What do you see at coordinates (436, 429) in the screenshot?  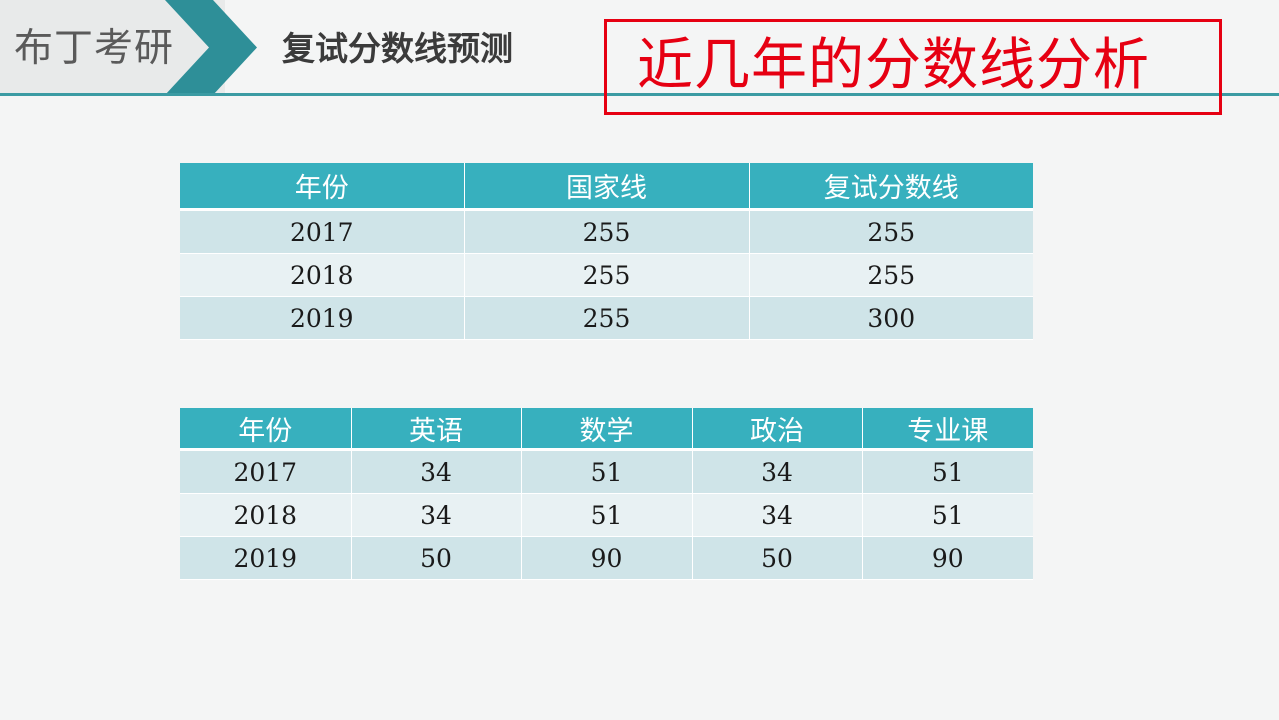 I see `column-header-english: 英语` at bounding box center [436, 429].